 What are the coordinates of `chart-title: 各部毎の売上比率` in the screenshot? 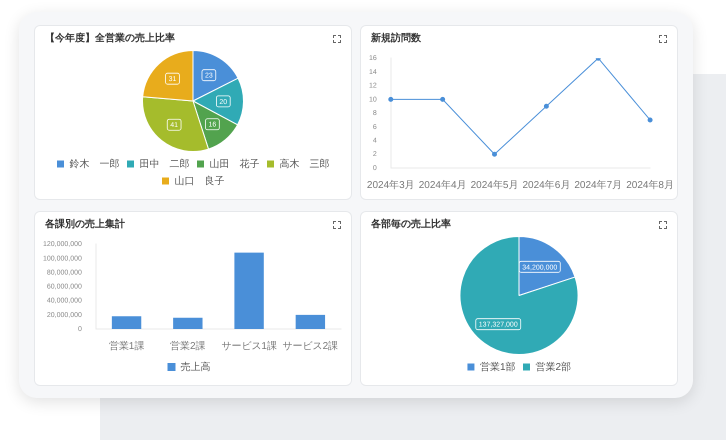 It's located at (411, 225).